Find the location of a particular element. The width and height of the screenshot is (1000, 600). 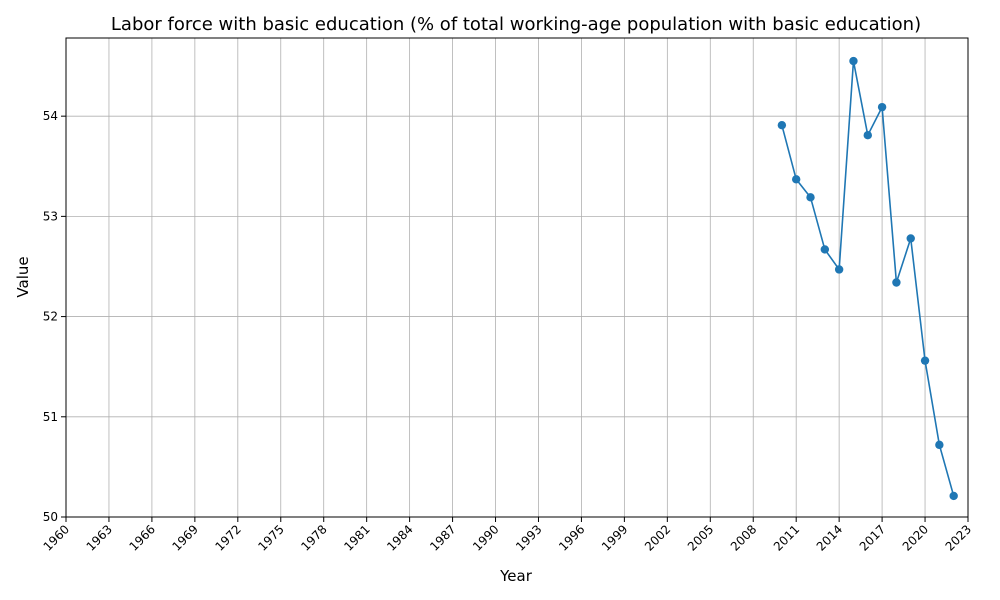

x-tick-label: 1969 is located at coordinates (184, 537).